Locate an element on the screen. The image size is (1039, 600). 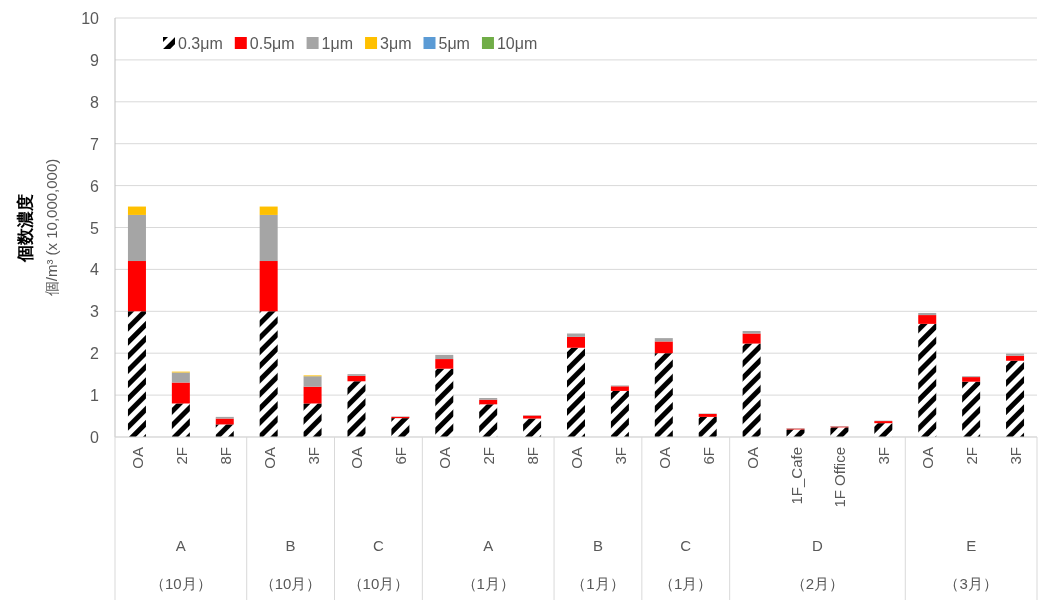
y-tick-label: 7 is located at coordinates (95, 144).